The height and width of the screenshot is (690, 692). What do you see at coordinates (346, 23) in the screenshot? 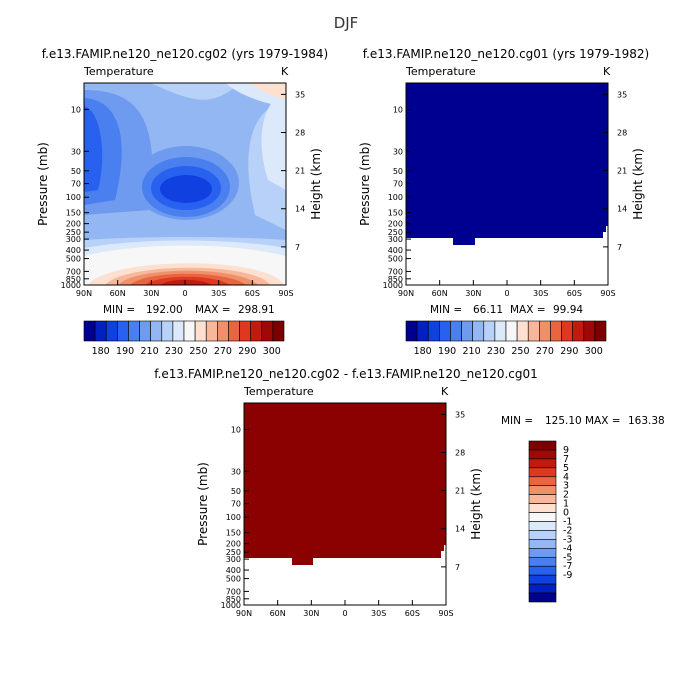
I see `figure-title: DJF` at bounding box center [346, 23].